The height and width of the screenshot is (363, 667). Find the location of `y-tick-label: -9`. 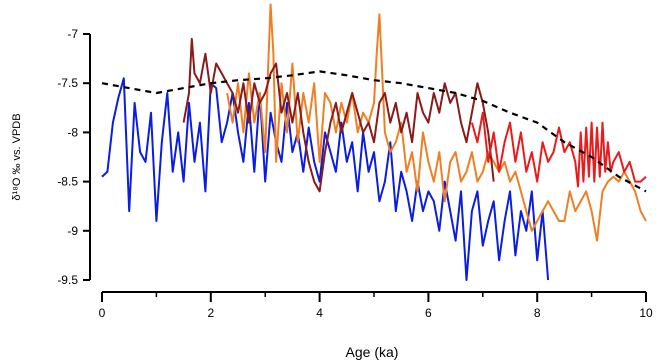

y-tick-label: -9 is located at coordinates (72, 231).